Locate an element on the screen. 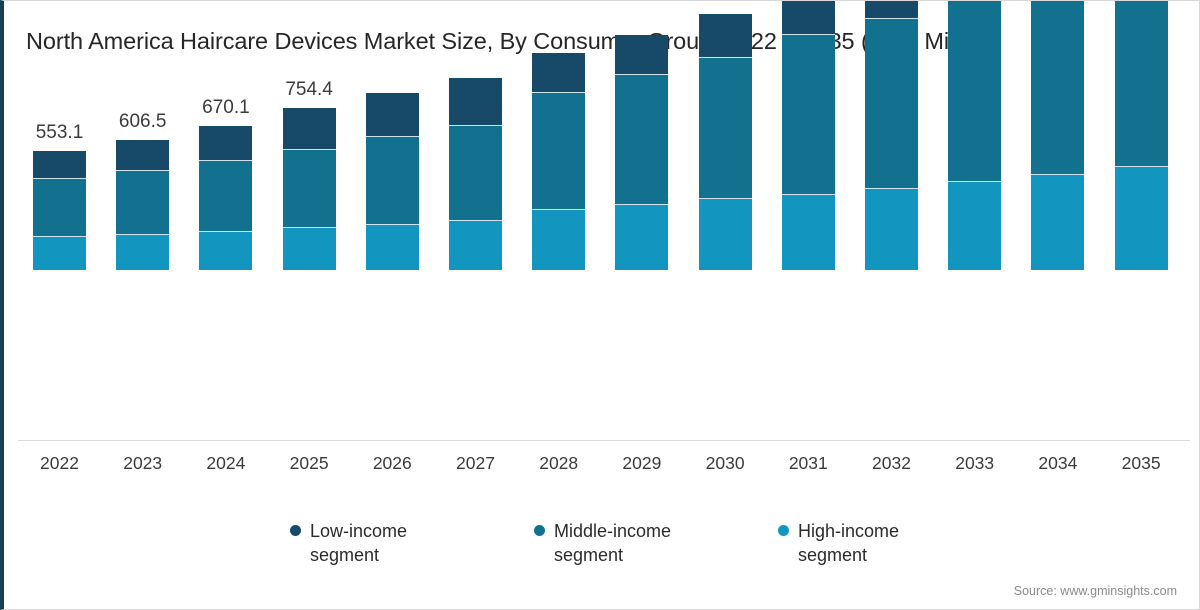  segment-middle-income-2025 is located at coordinates (309, 188).